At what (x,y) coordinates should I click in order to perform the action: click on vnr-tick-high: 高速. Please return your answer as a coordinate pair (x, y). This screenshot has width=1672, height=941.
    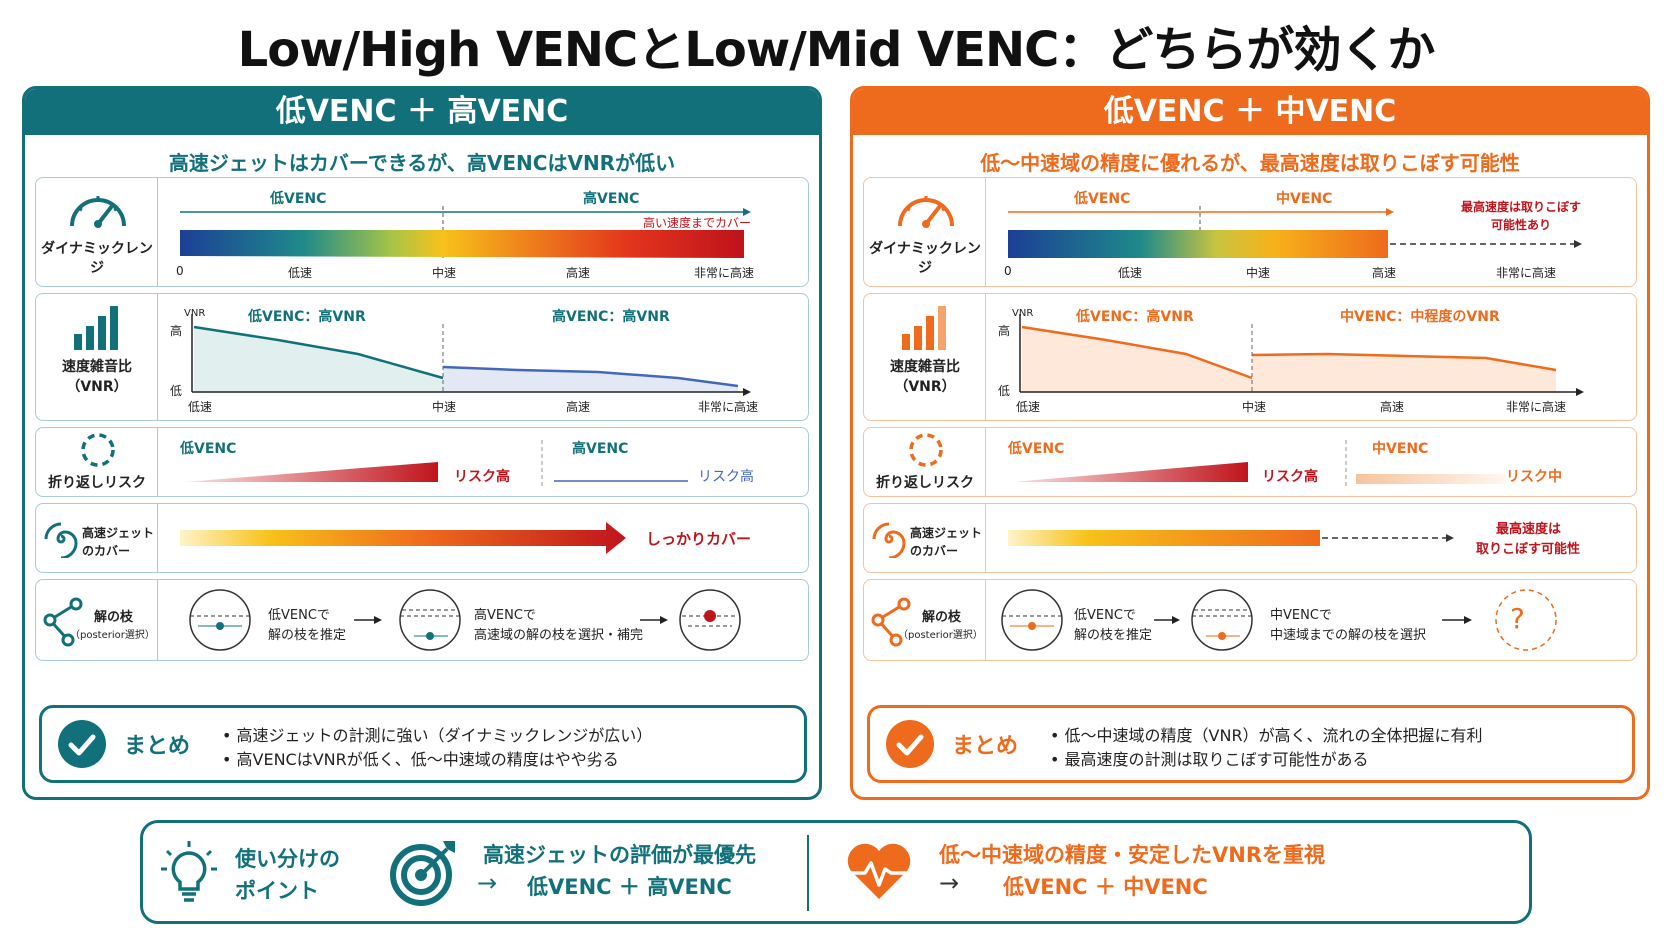
    Looking at the image, I should click on (1392, 407).